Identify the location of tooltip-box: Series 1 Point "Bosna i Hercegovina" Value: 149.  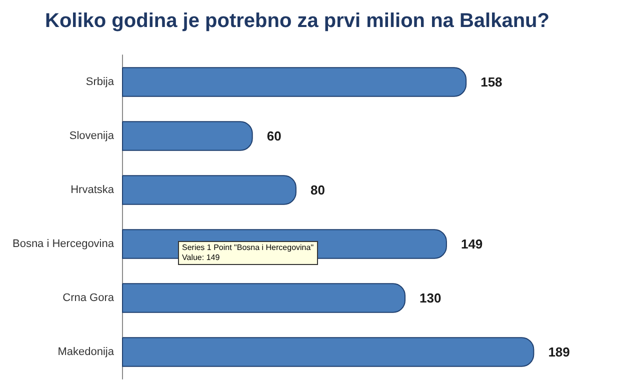
(248, 253).